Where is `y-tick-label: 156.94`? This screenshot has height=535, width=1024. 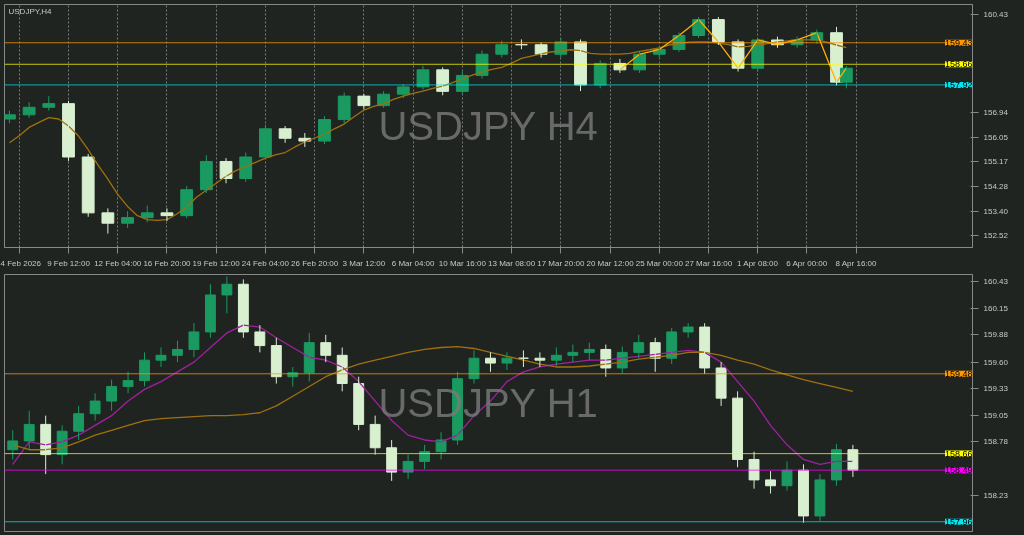 y-tick-label: 156.94 is located at coordinates (996, 112).